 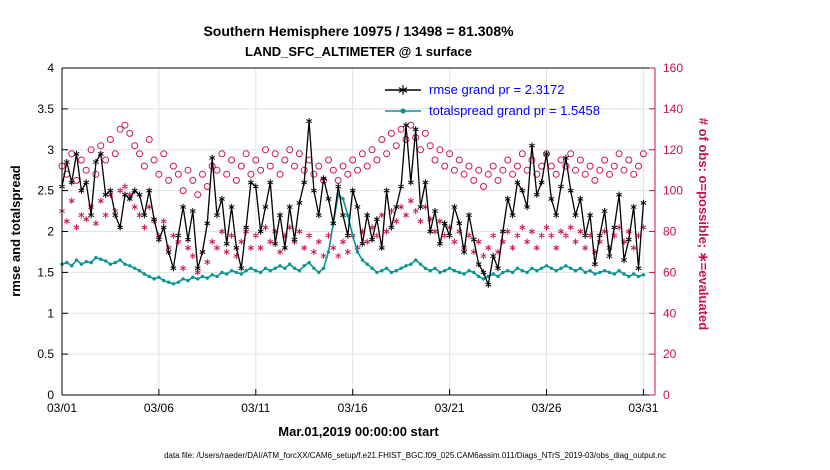 I want to click on y-axis-left-label: rmse and totalspread, so click(x=15, y=231).